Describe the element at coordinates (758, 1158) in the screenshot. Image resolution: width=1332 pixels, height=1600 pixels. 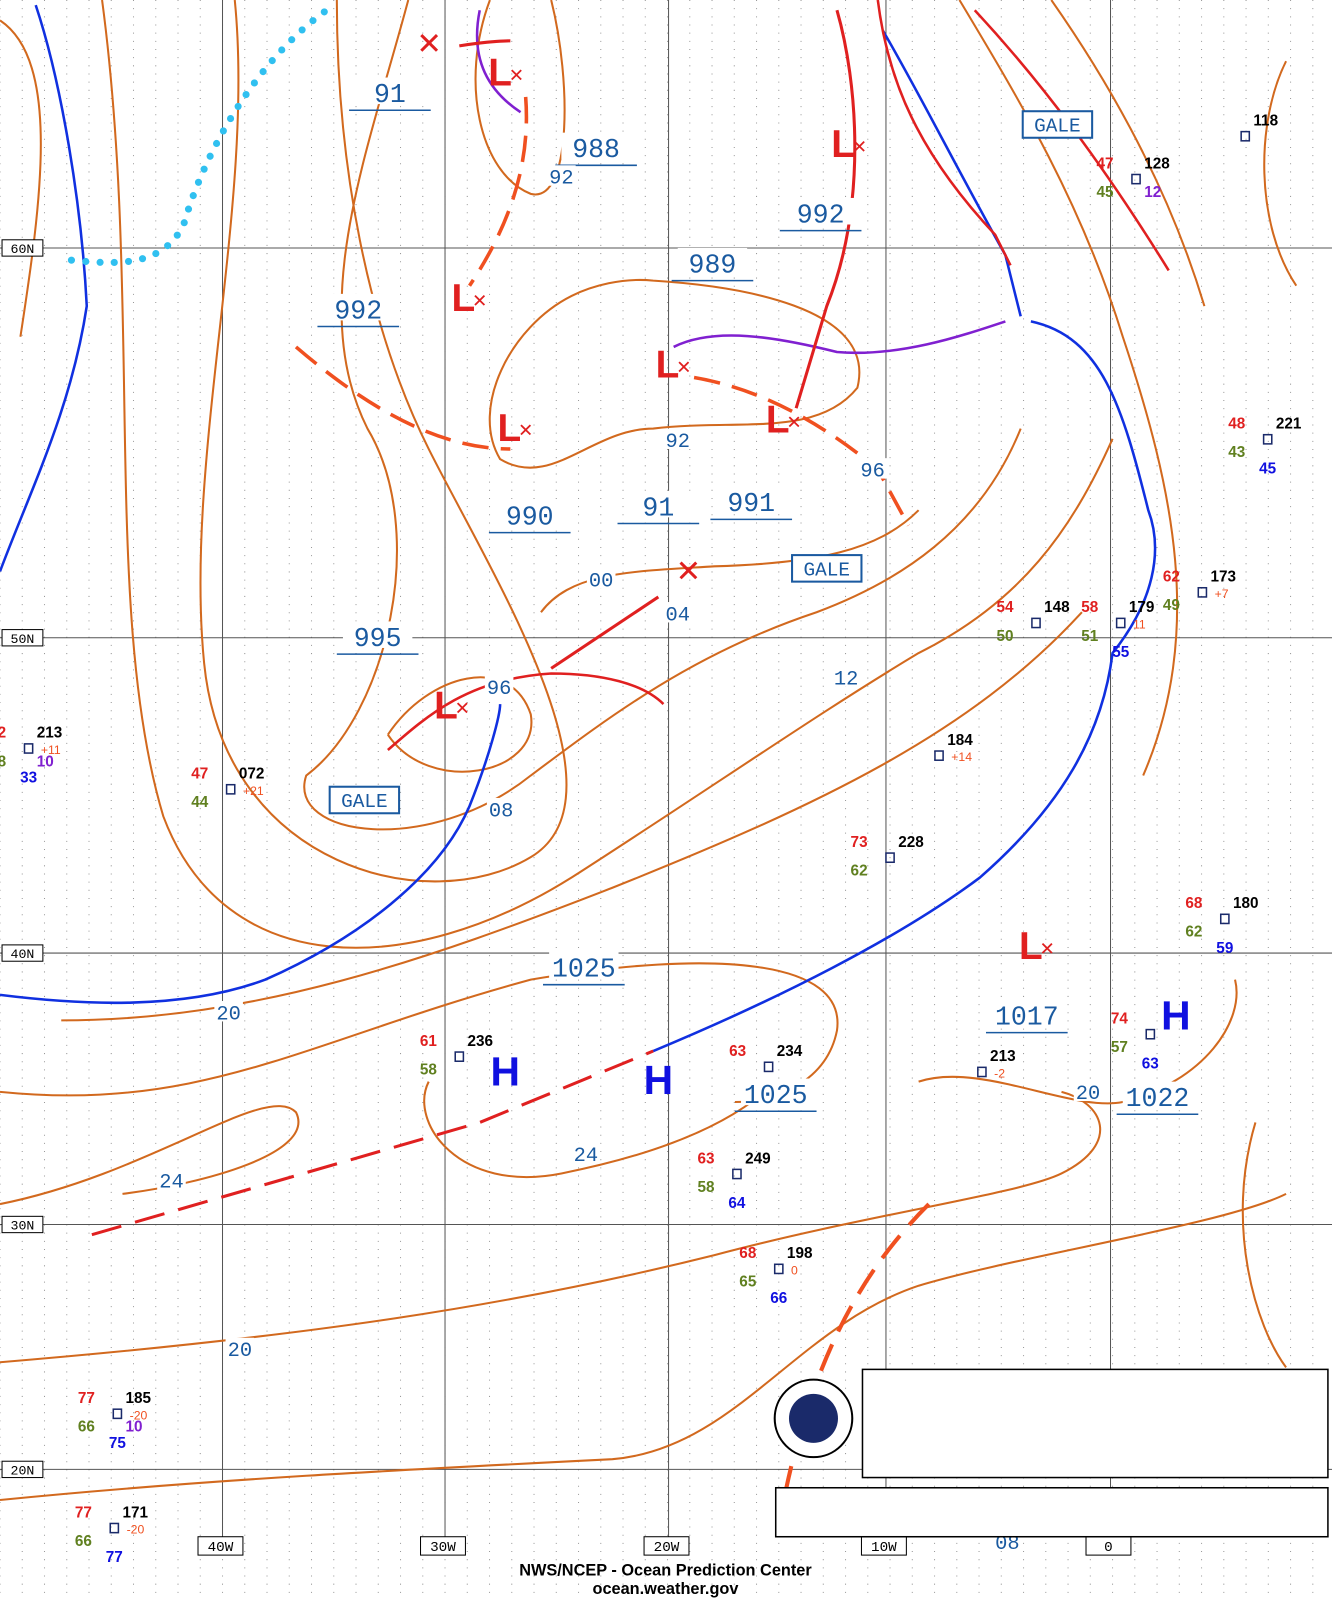
I see `station-pressure: 249` at that location.